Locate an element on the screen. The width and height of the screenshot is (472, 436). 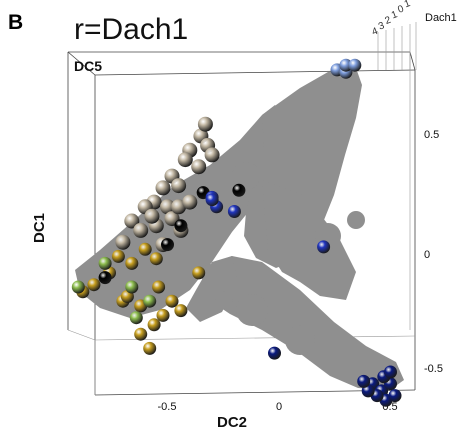
legend-title: Dach1 is located at coordinates (441, 18).